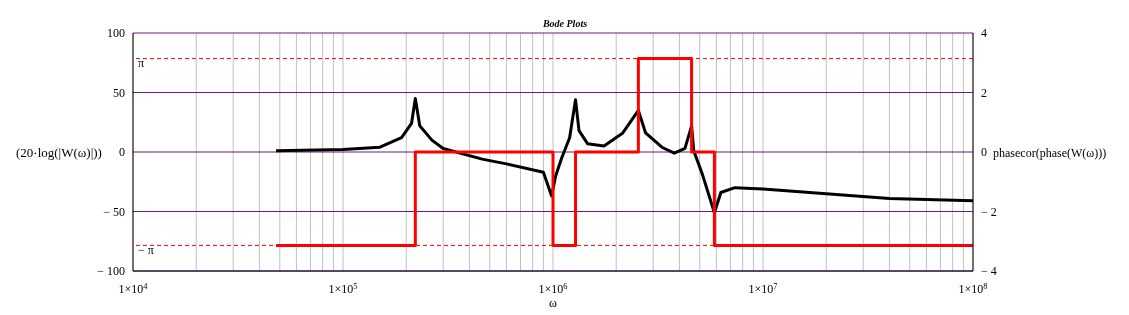 The width and height of the screenshot is (1129, 315). What do you see at coordinates (146, 249) in the screenshot?
I see `ref-line-label: − π` at bounding box center [146, 249].